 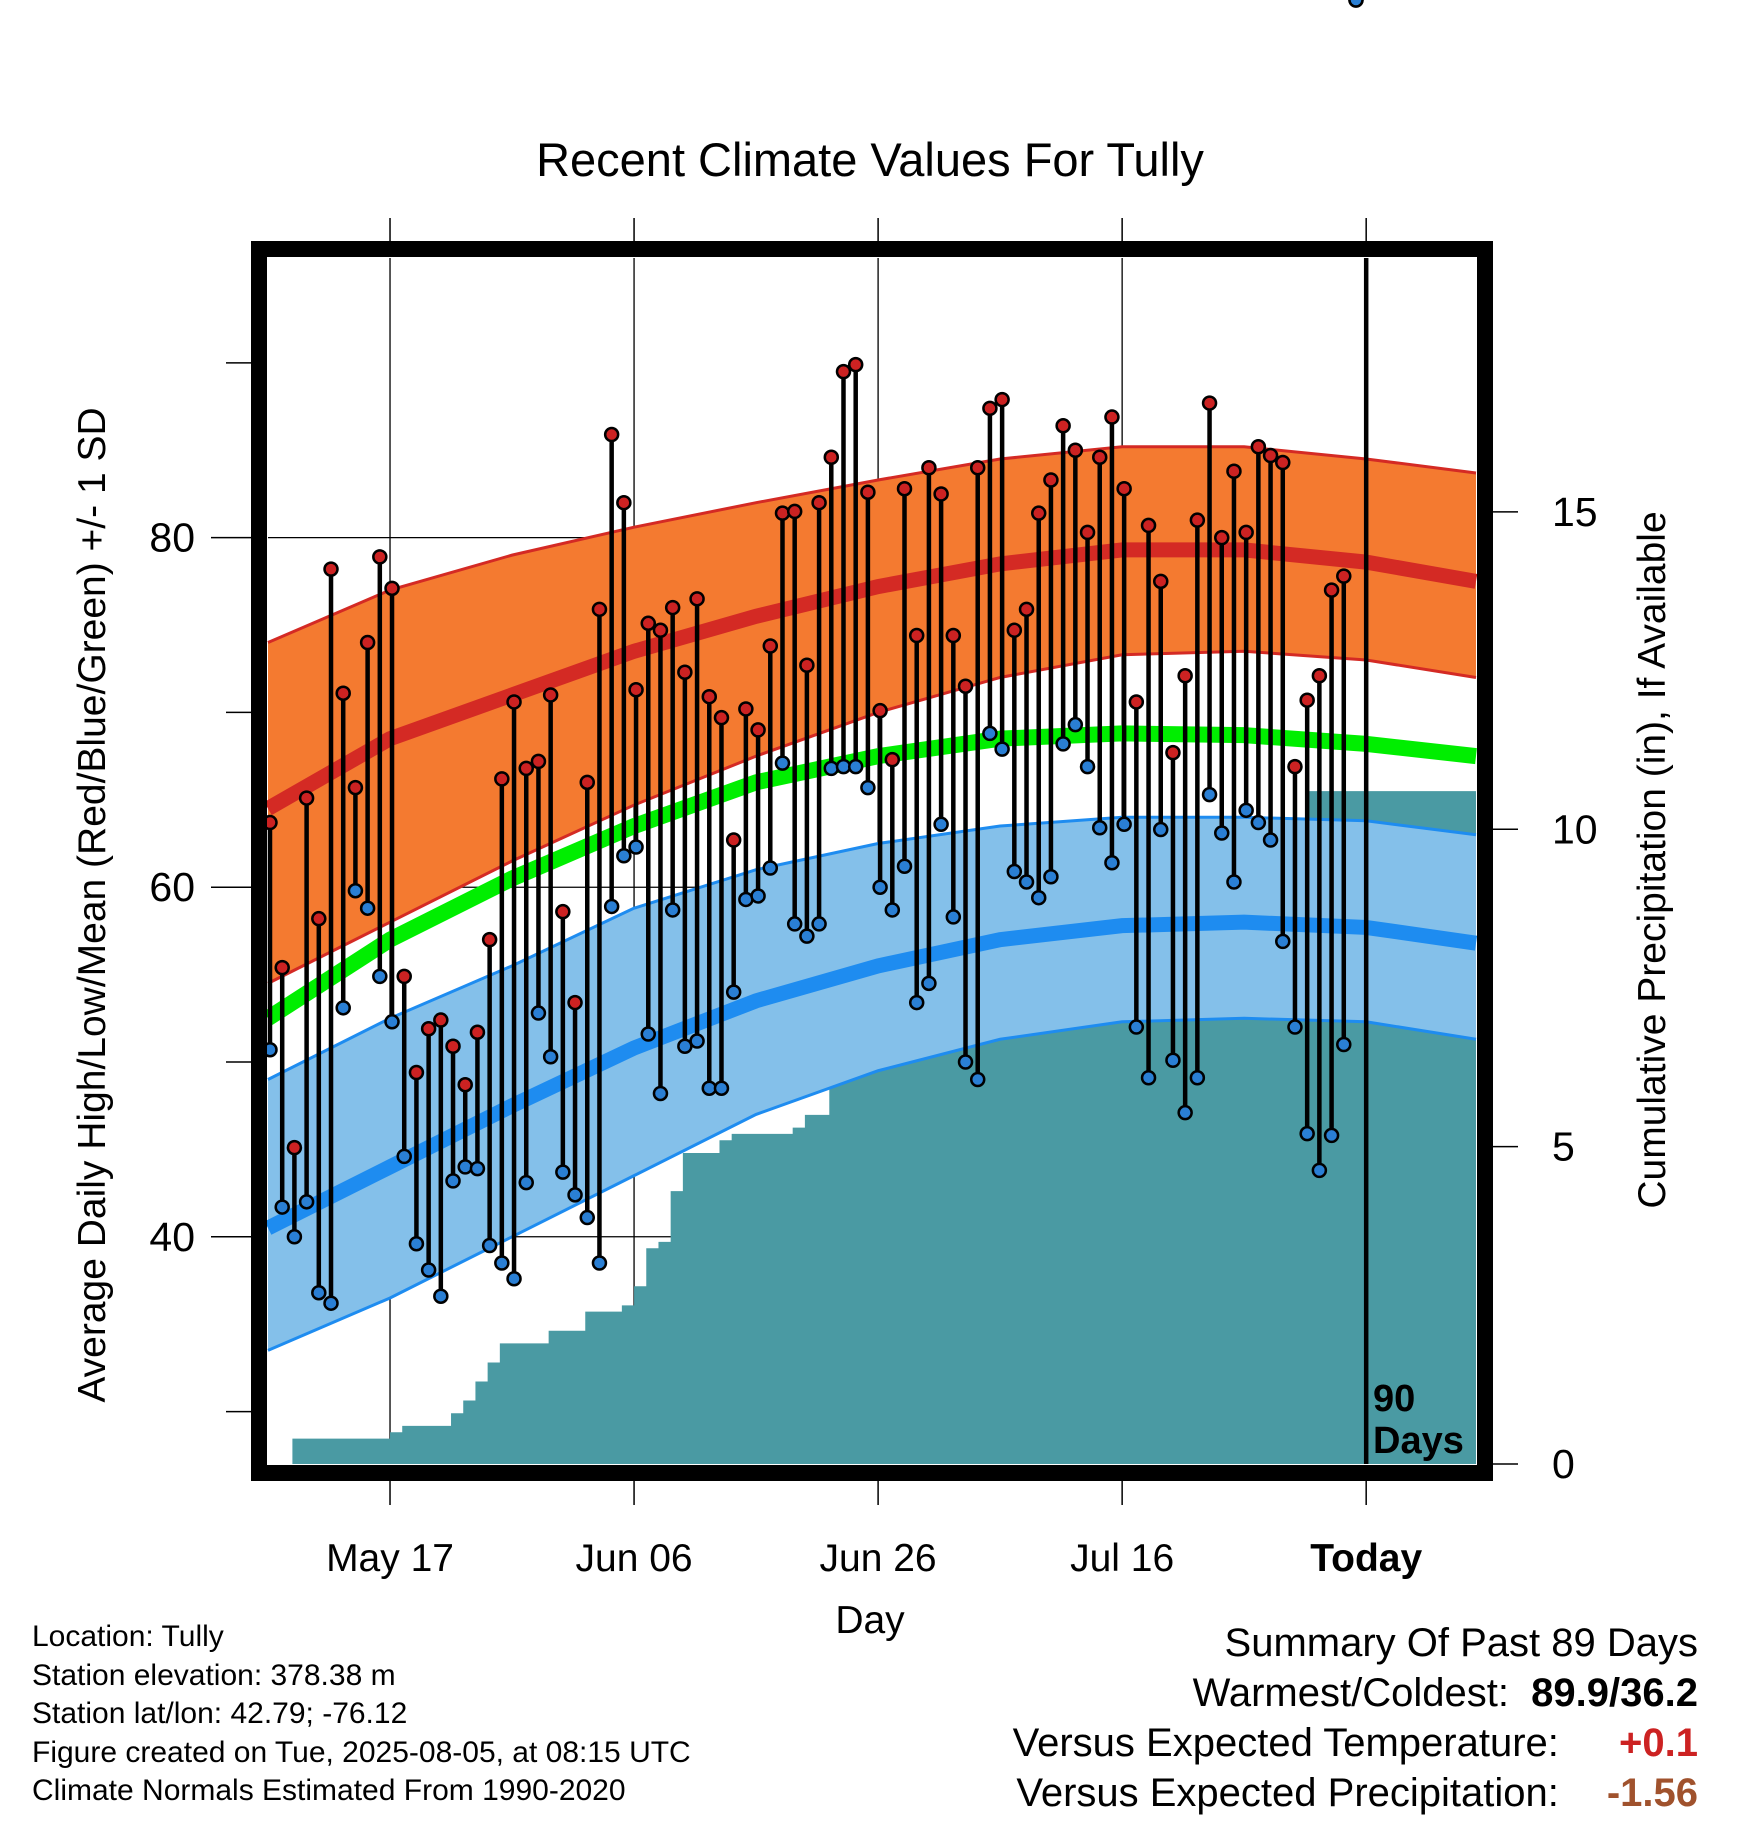 I want to click on summary-heading: Summary Of Past 89 Days, so click(x=1461, y=1643).